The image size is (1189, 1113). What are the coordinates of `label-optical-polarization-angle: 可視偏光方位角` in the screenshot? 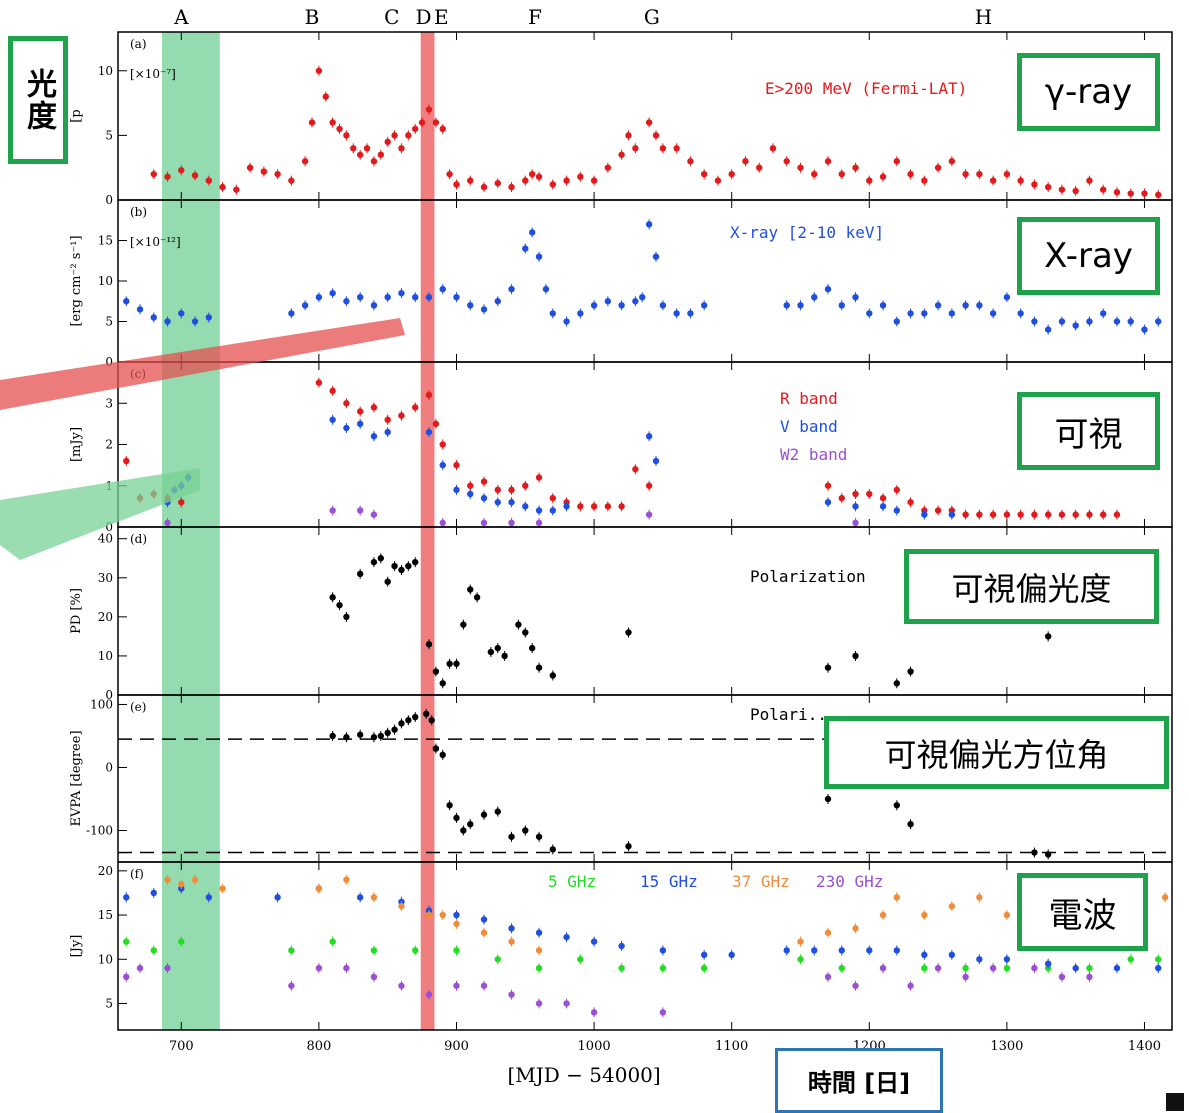 It's located at (996, 752).